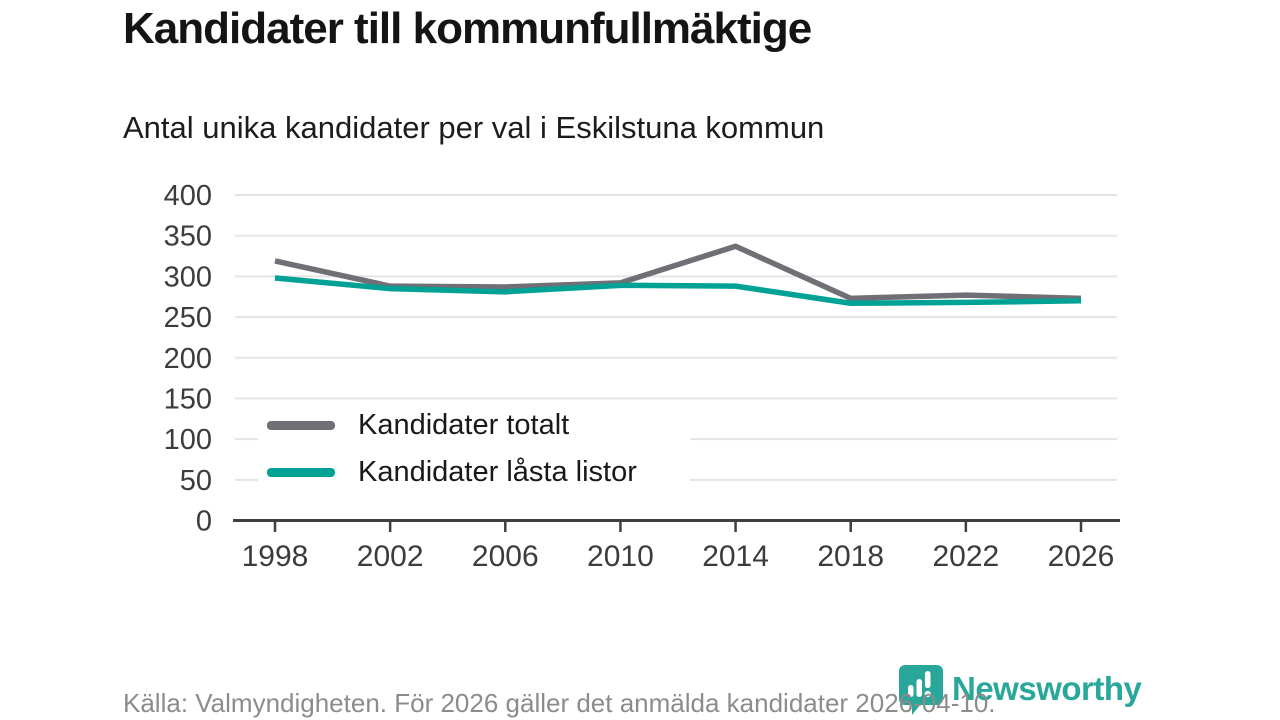 This screenshot has width=1280, height=720. I want to click on x-axis-tick-label: 2010, so click(620, 556).